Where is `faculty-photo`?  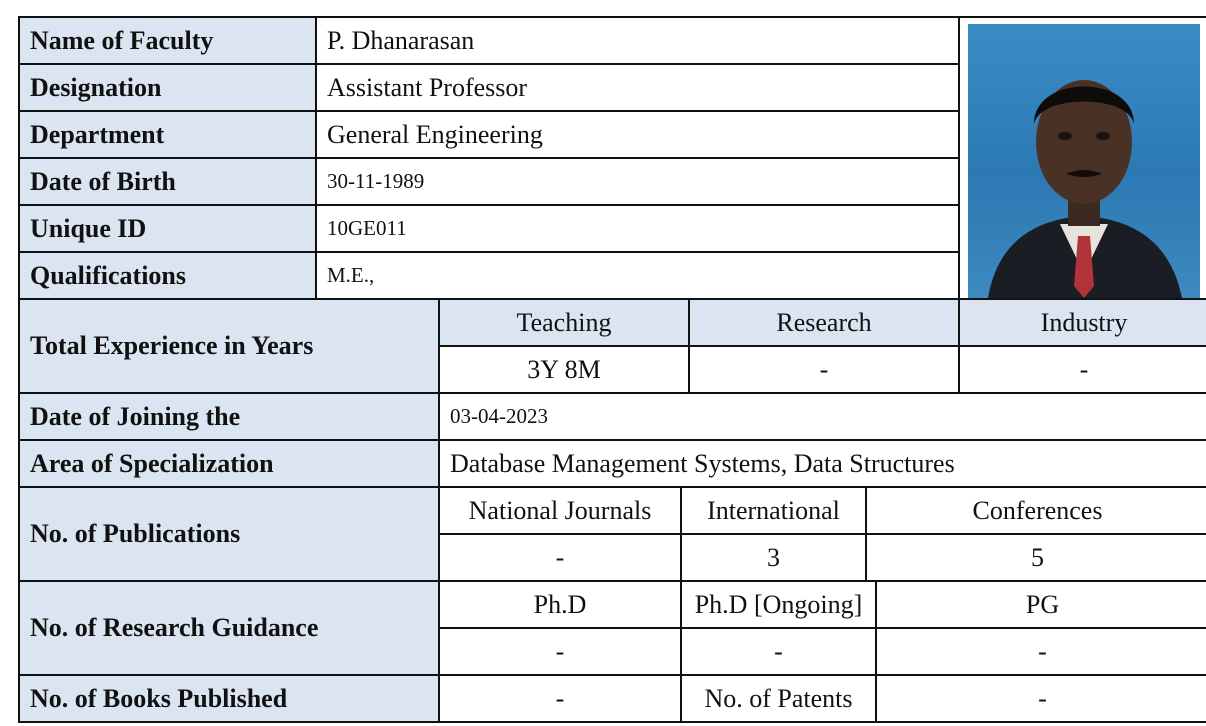 faculty-photo is located at coordinates (1084, 161).